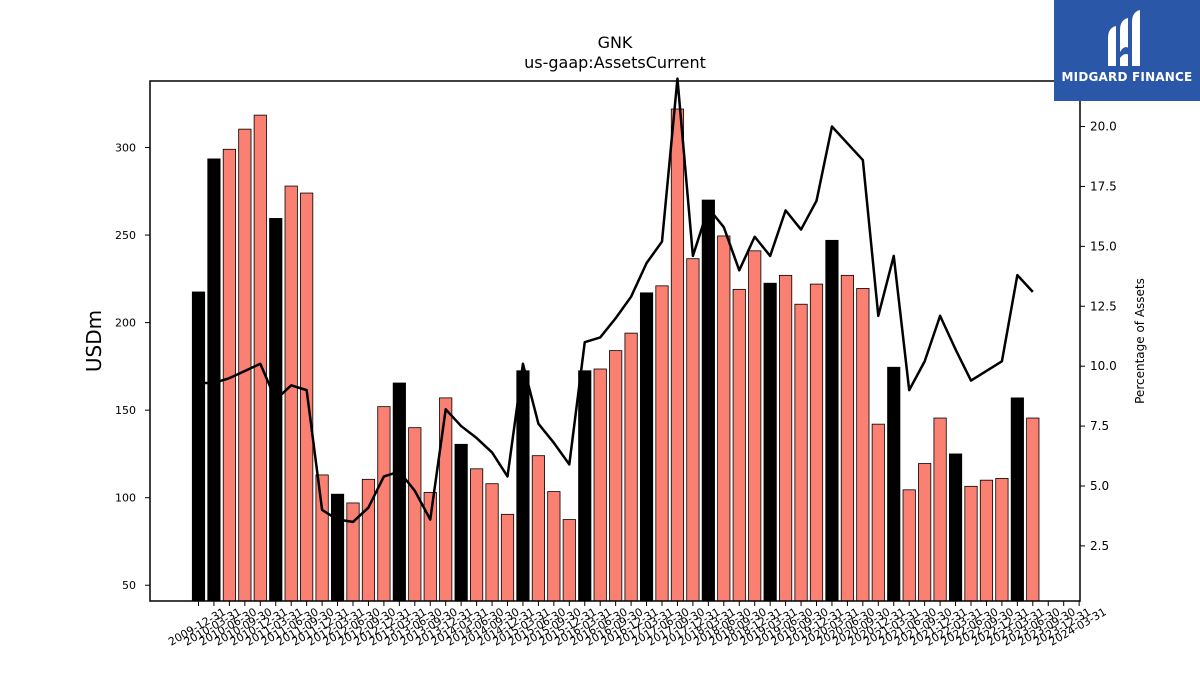 This screenshot has height=675, width=1200. Describe the element at coordinates (1140, 341) in the screenshot. I see `y2-axis-label: Percentage of Assets` at that location.